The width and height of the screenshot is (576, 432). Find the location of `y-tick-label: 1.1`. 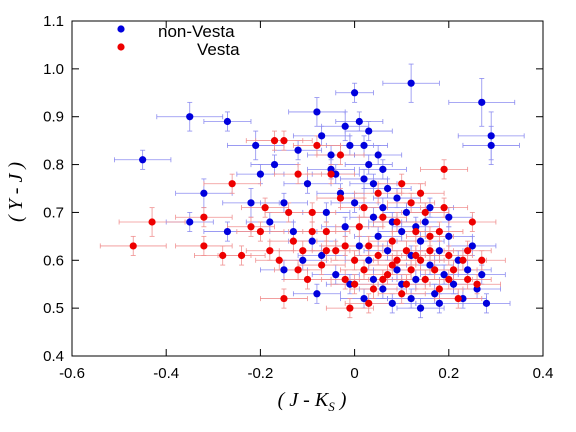

y-tick-label: 1.1 is located at coordinates (53, 21).